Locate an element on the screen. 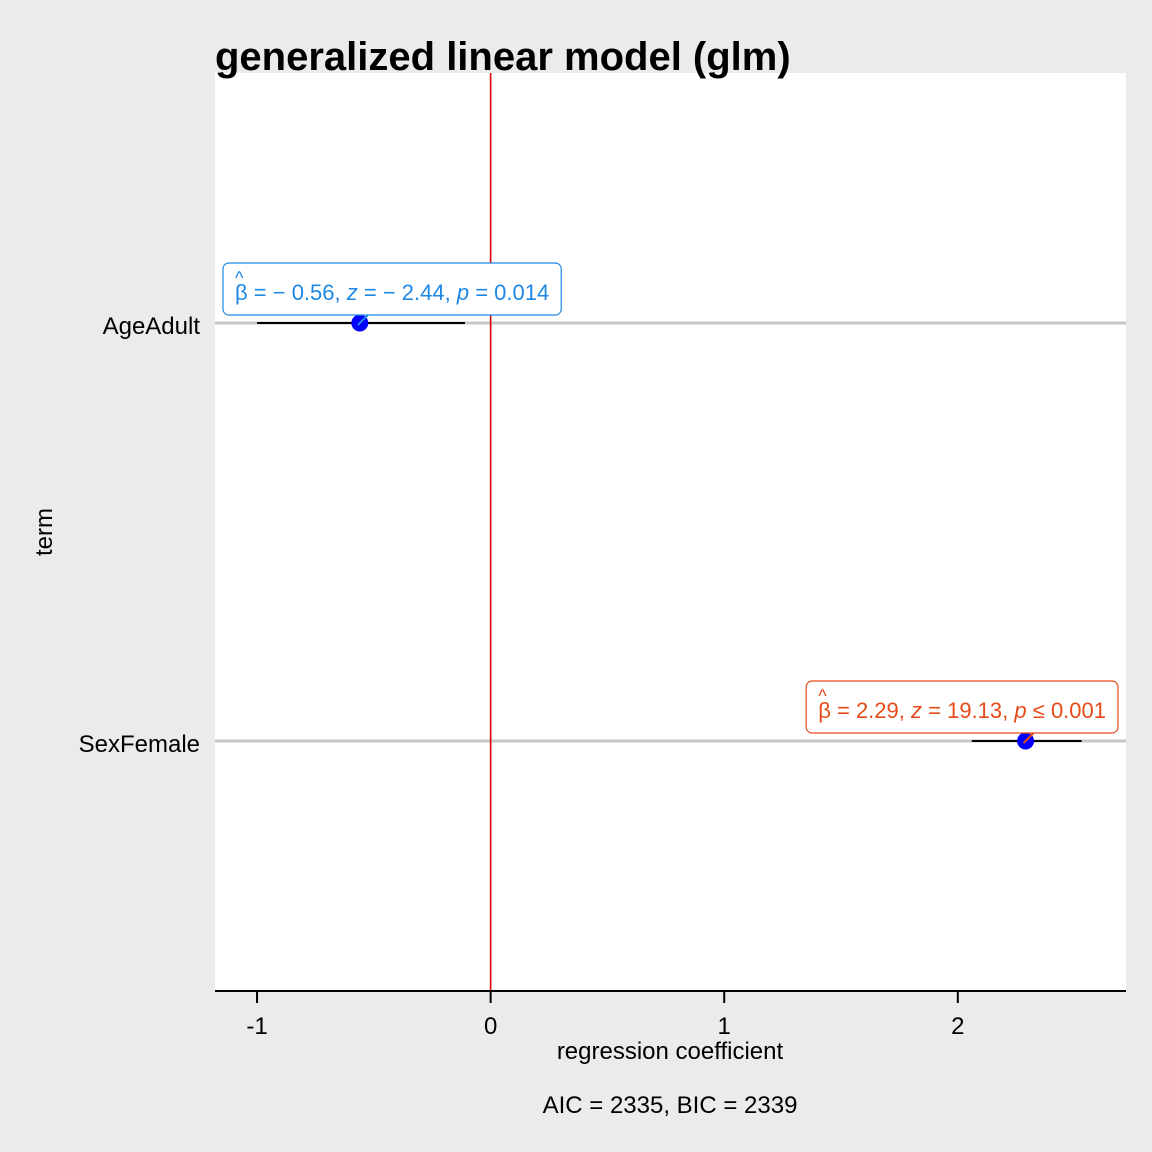 The height and width of the screenshot is (1152, 1152). x-tick-label: -1 is located at coordinates (256, 1026).